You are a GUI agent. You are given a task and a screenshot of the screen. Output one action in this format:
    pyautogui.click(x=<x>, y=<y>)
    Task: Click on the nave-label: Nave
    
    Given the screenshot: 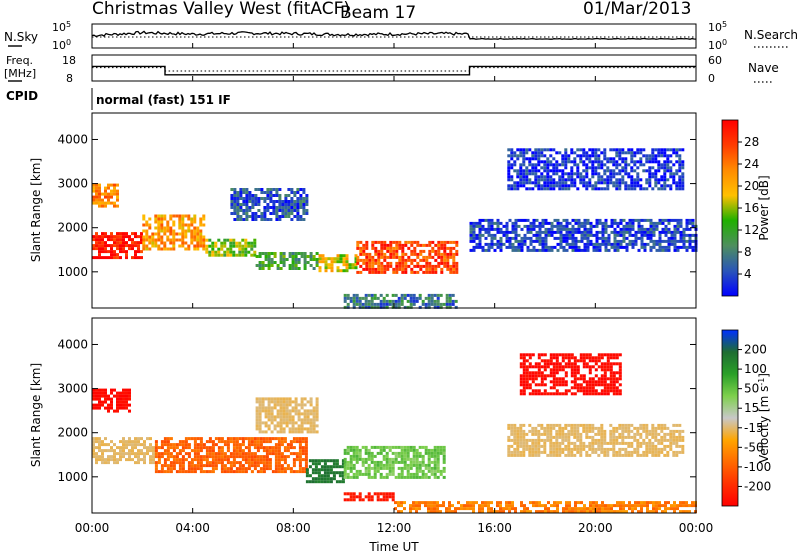 What is the action you would take?
    pyautogui.click(x=763, y=68)
    